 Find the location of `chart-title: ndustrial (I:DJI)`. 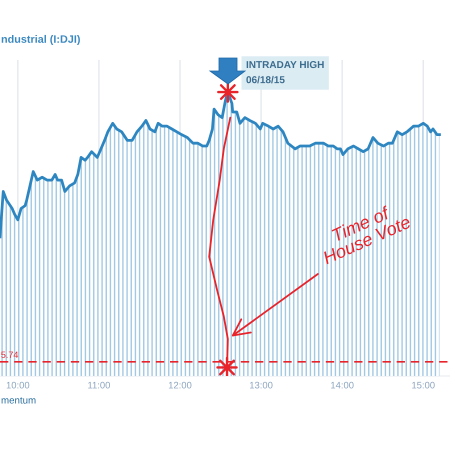

chart-title: ndustrial (I:DJI) is located at coordinates (41, 40).